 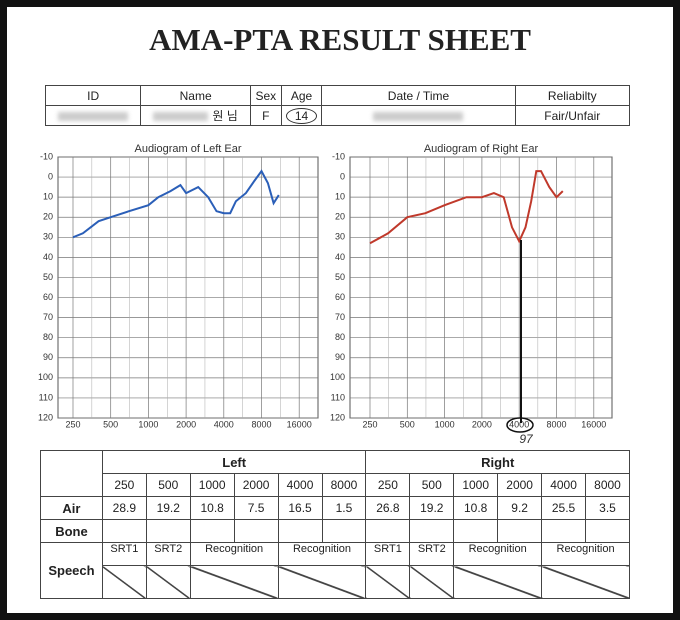 I want to click on frequency: 250, so click(x=388, y=485).